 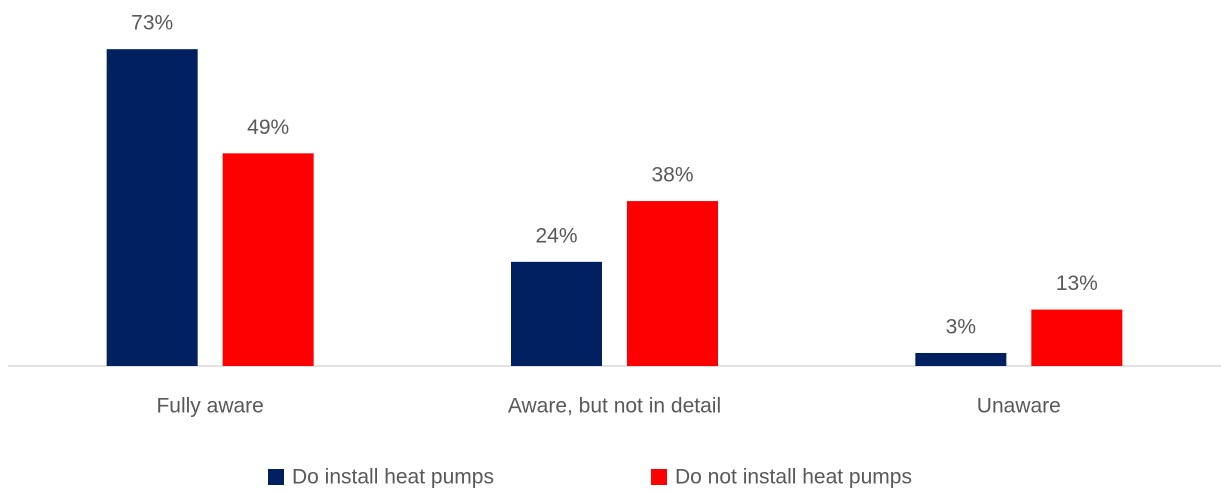 I want to click on value-label: 3%, so click(x=961, y=327).